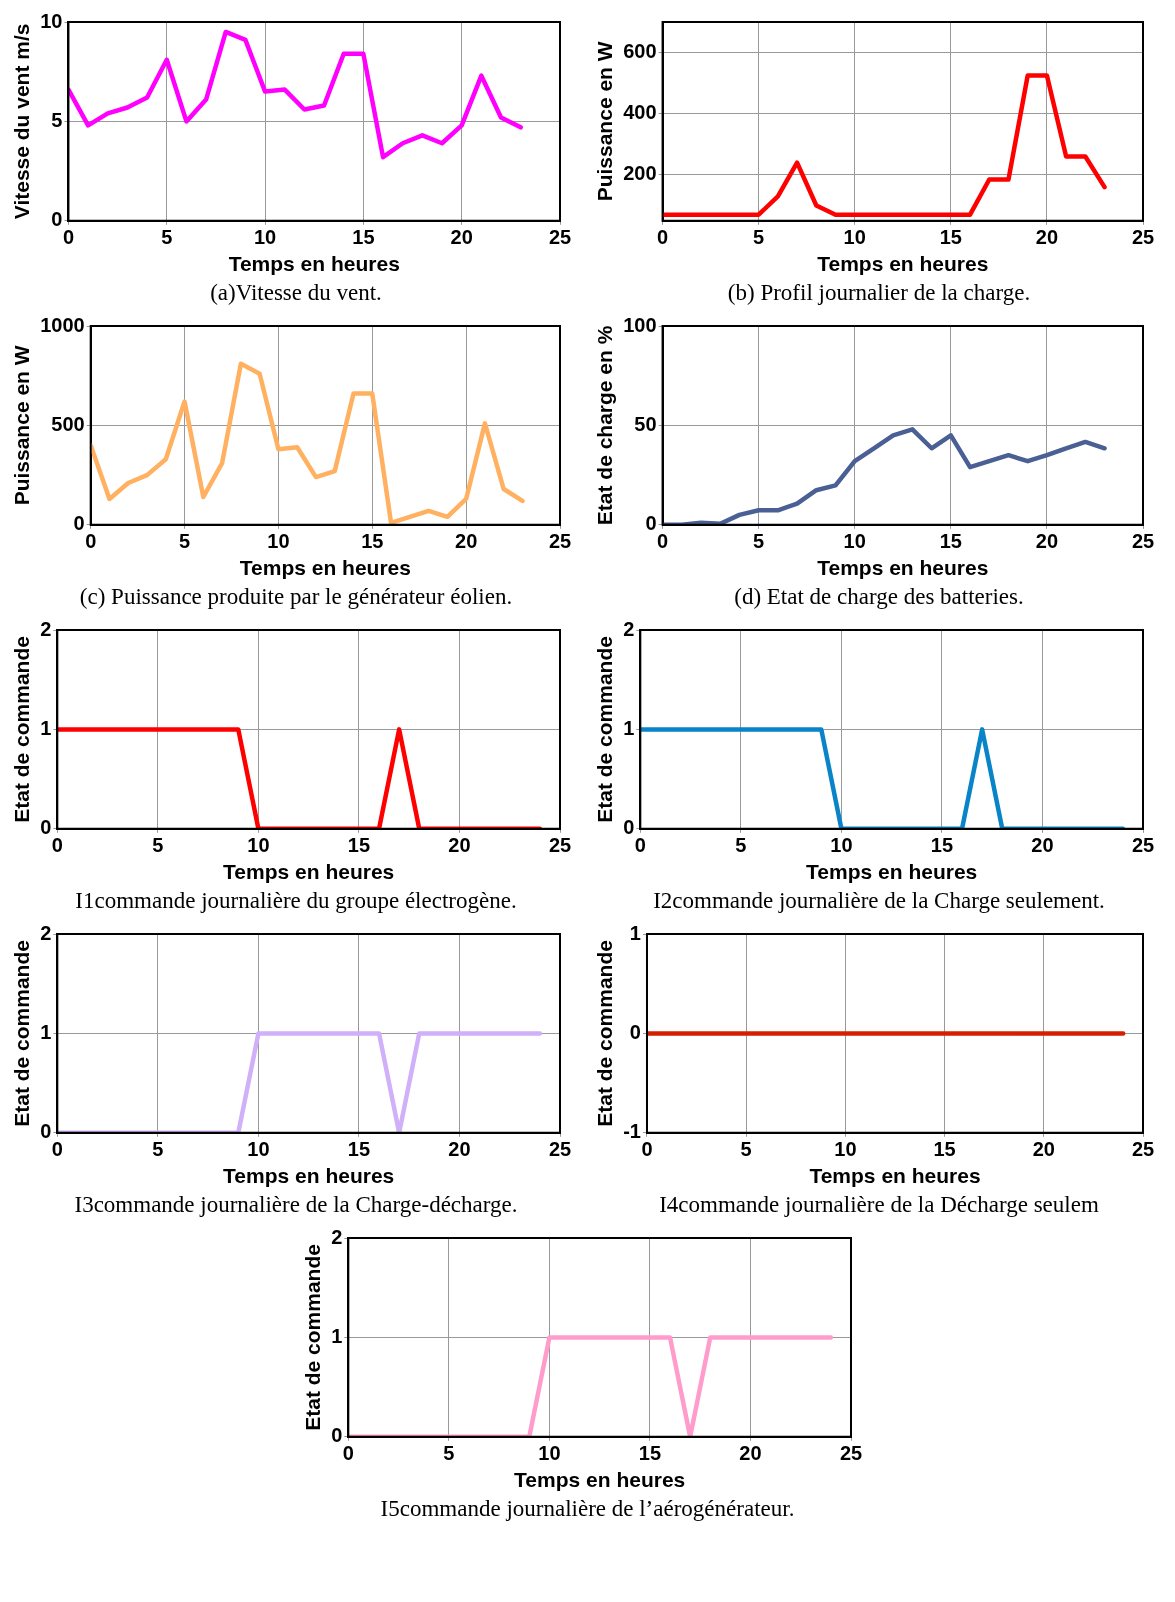  What do you see at coordinates (639, 51) in the screenshot?
I see `y-tick-label: 600` at bounding box center [639, 51].